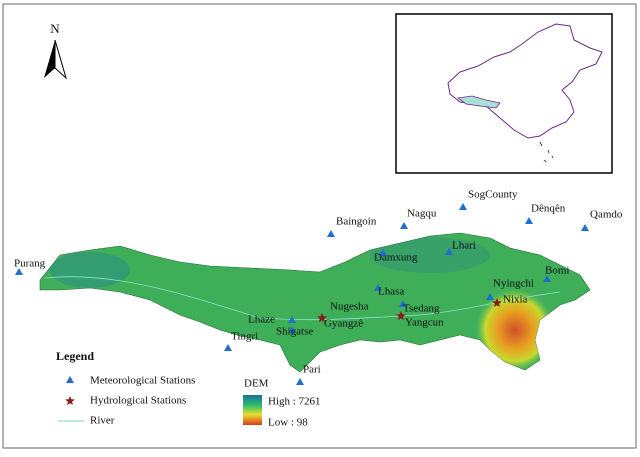 Image resolution: width=640 pixels, height=457 pixels. What do you see at coordinates (391, 292) in the screenshot?
I see `station-label: Lhasa` at bounding box center [391, 292].